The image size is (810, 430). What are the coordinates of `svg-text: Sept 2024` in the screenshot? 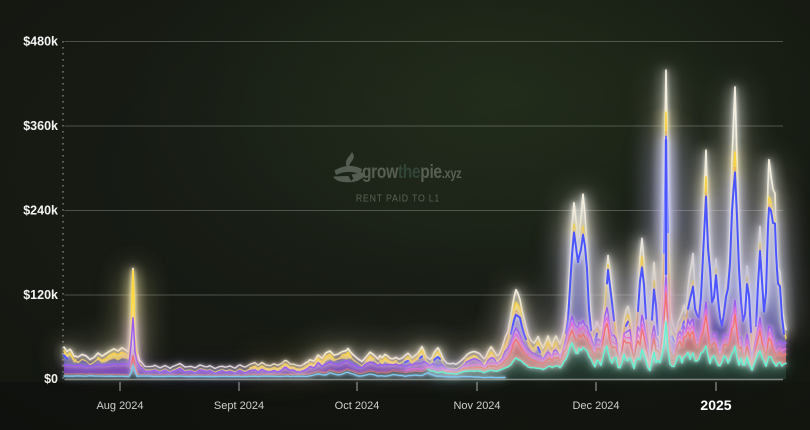 It's located at (239, 406).